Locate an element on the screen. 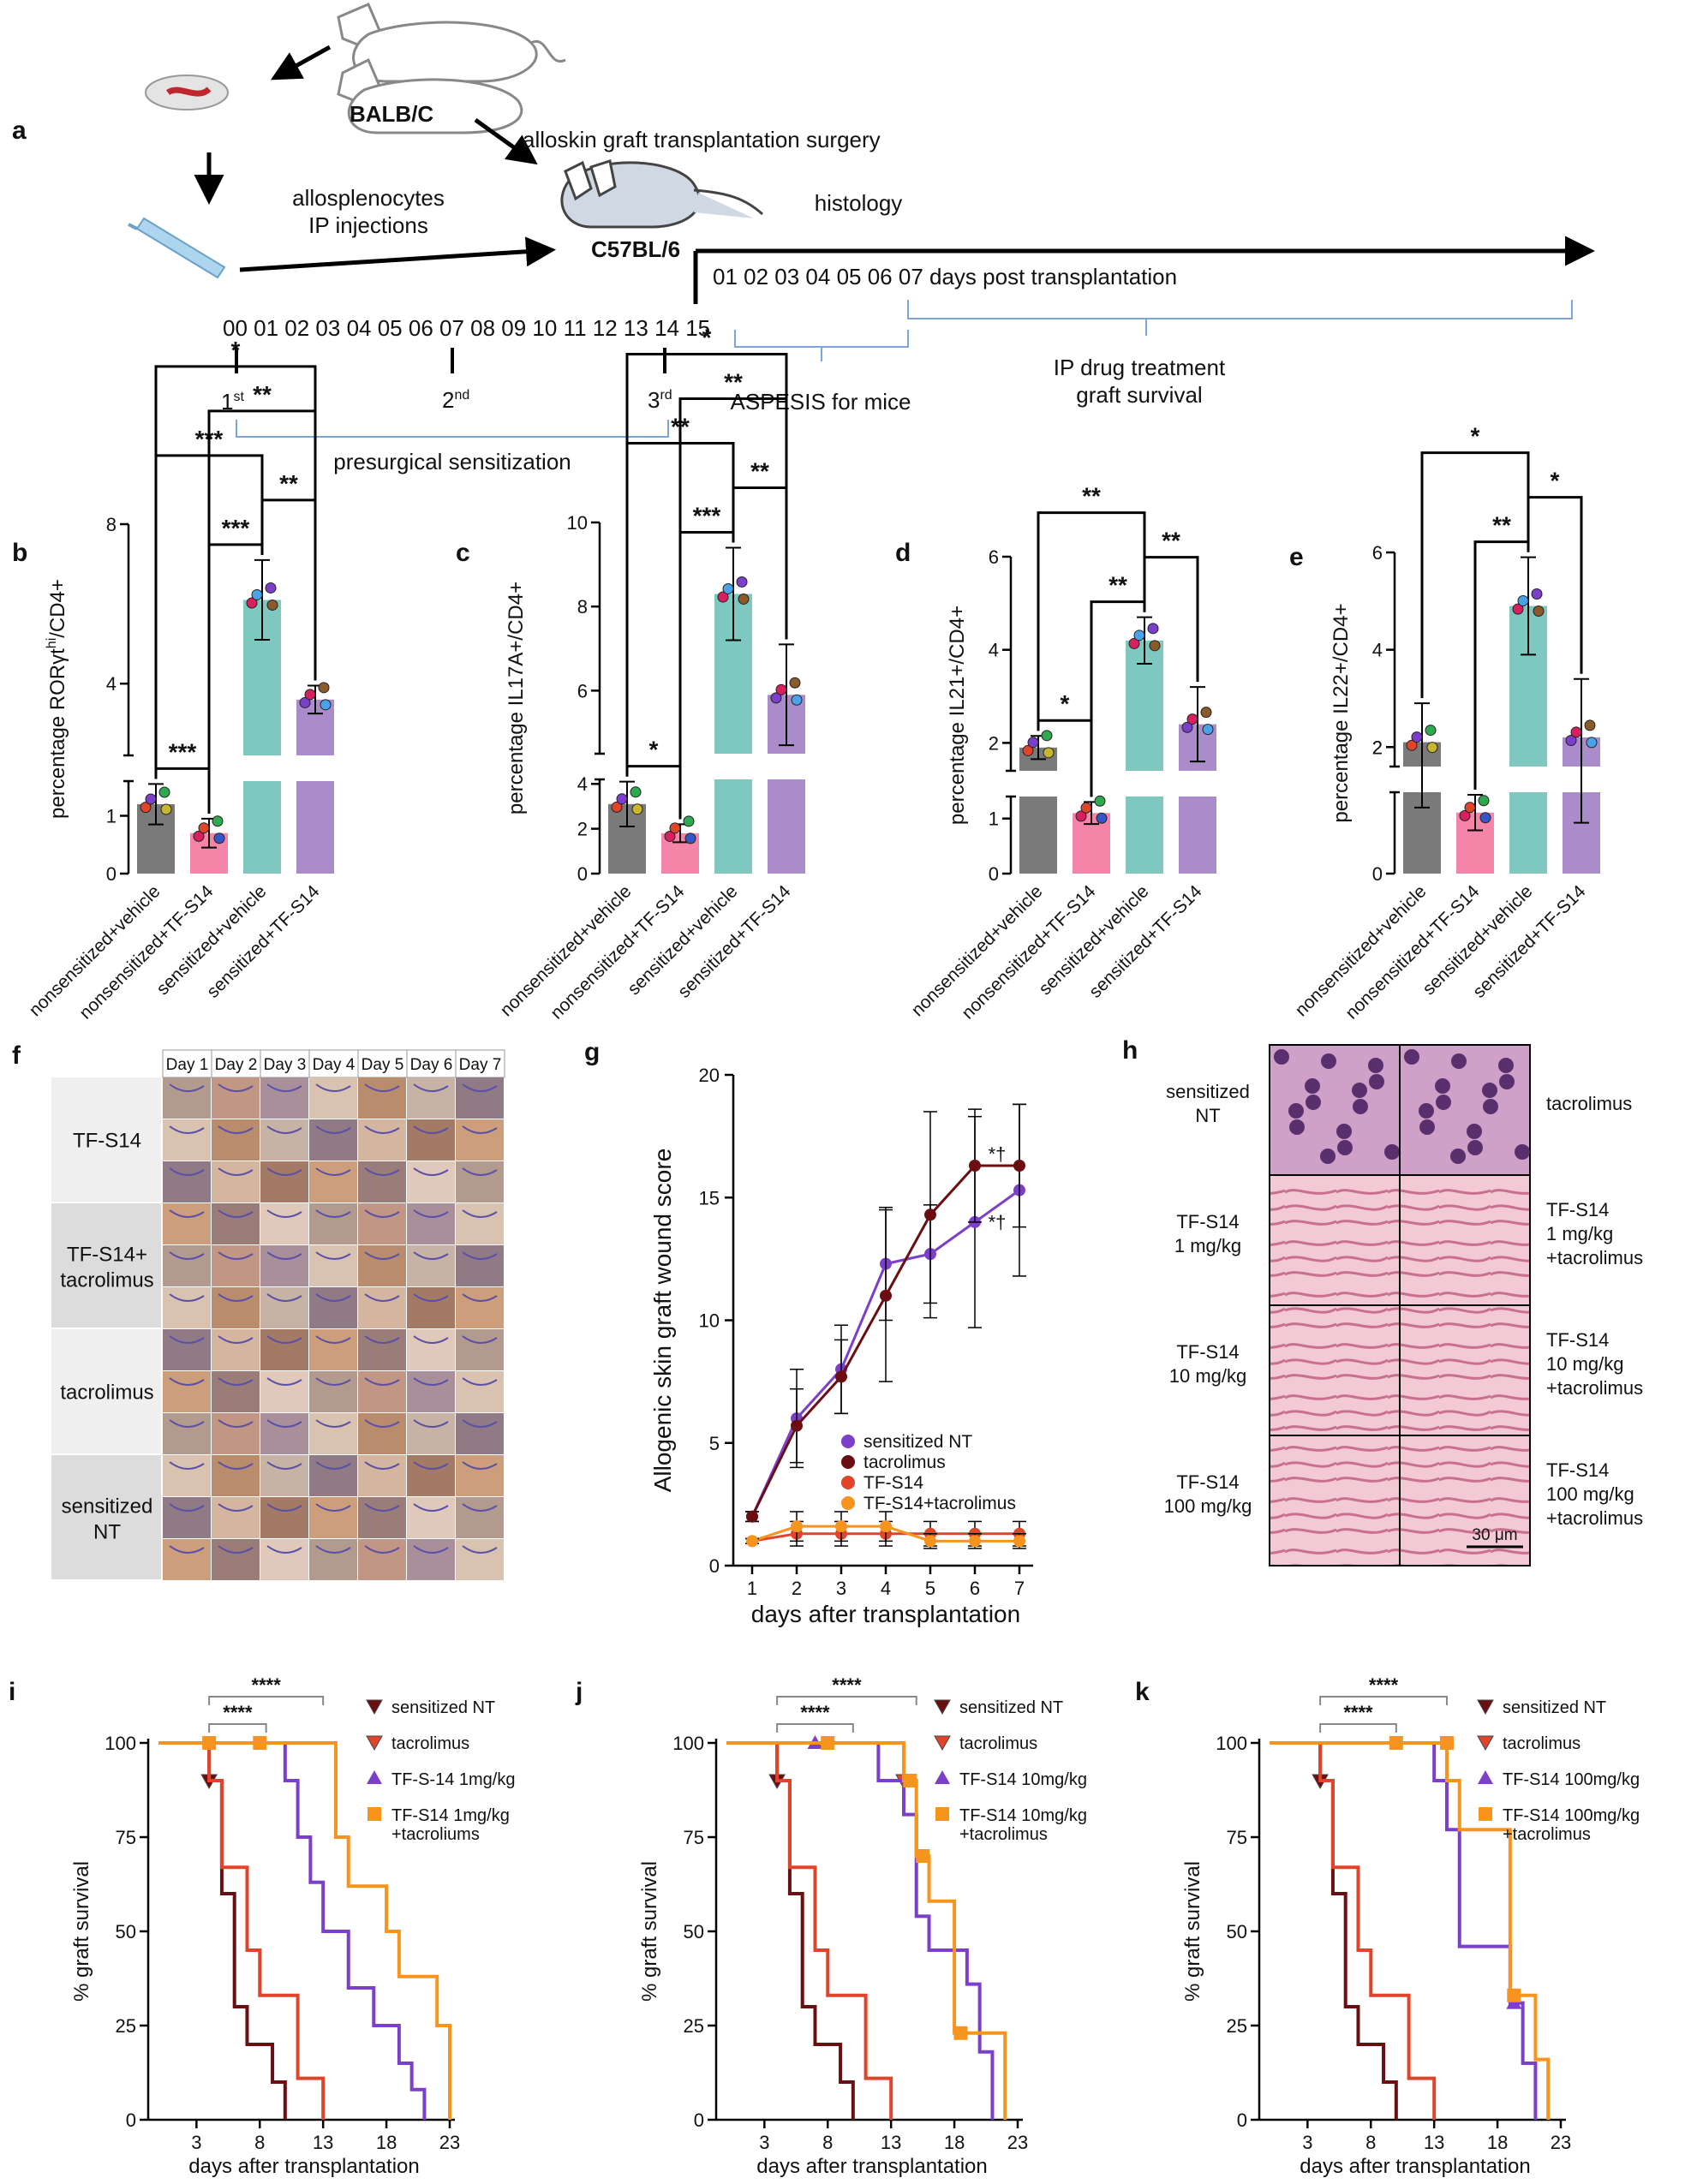 The height and width of the screenshot is (2184, 1703). sig-label-d: ** is located at coordinates (1091, 497).